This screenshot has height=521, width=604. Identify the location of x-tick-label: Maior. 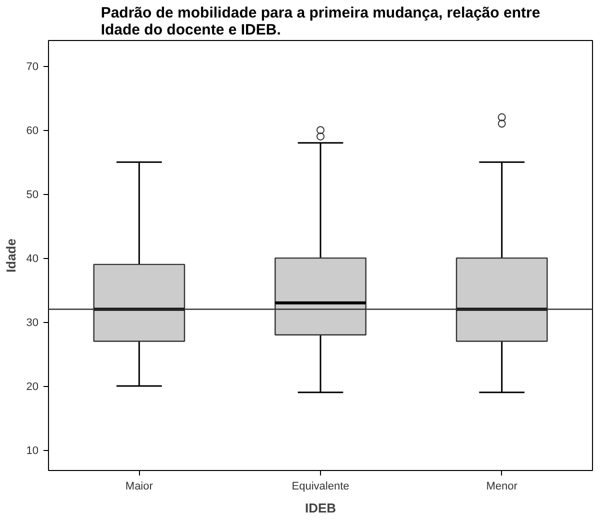
(139, 486).